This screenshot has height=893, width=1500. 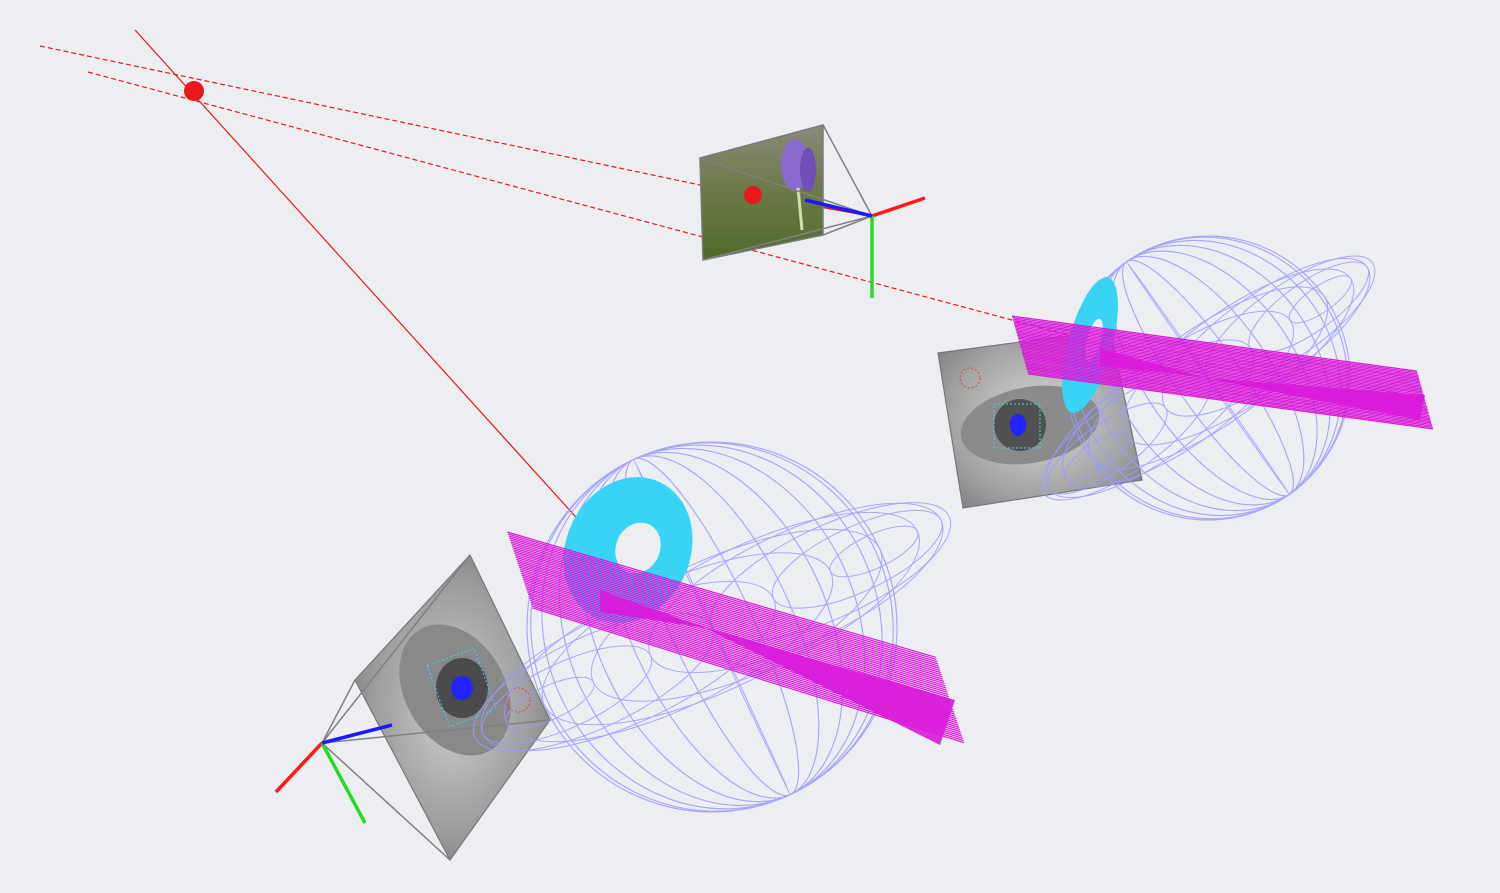 I want to click on gaze-target-point, so click(x=194, y=91).